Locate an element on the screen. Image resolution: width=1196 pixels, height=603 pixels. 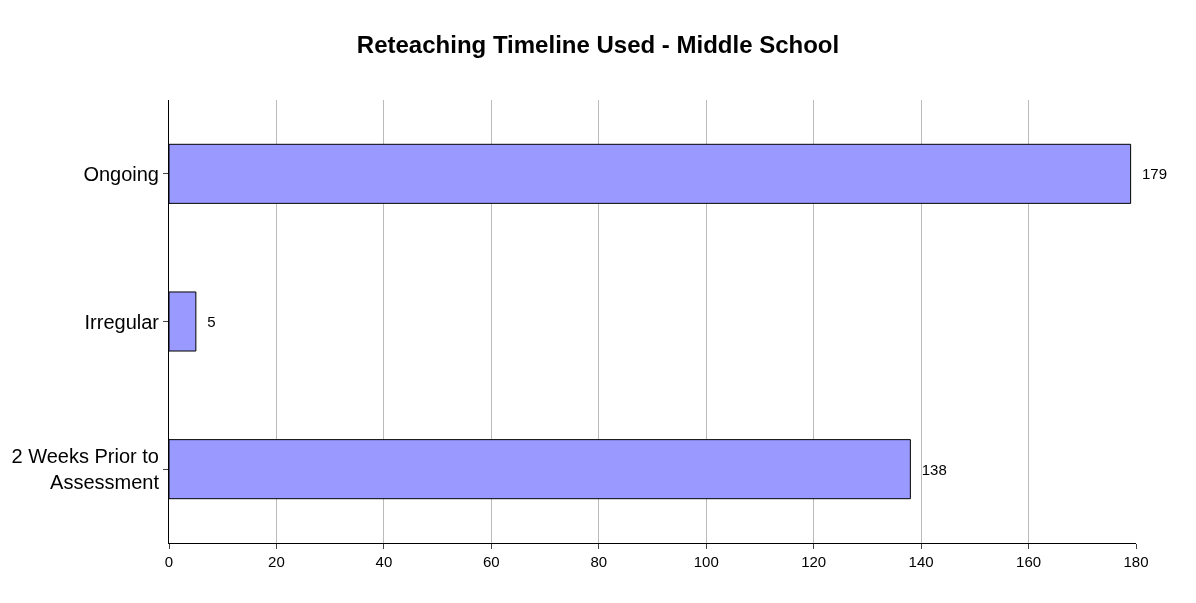
y-tick-label: Ongoing is located at coordinates (121, 173).